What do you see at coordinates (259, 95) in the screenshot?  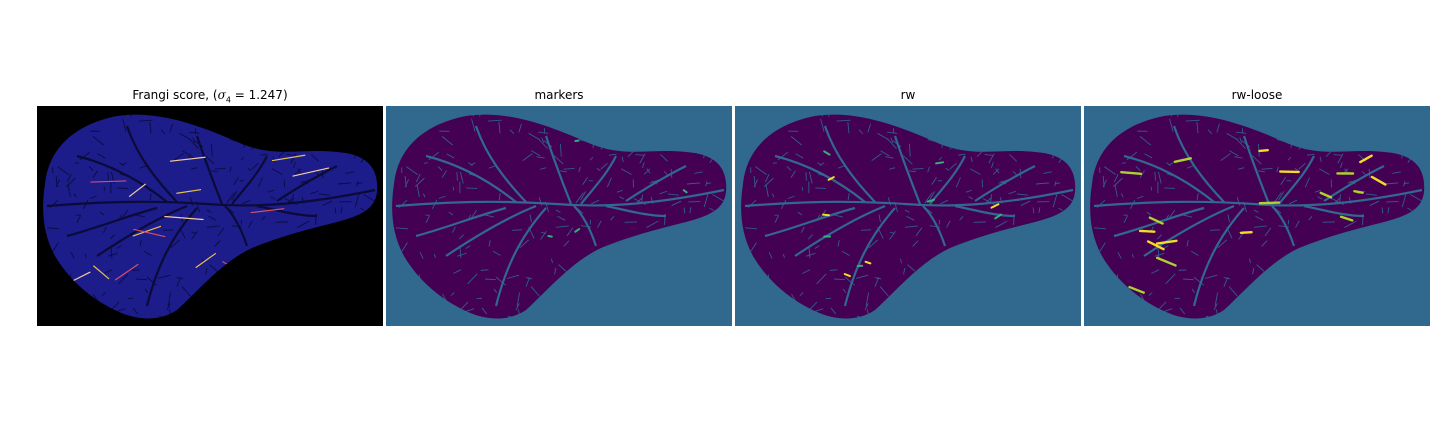 I see `title-suffix: = 1.247)` at bounding box center [259, 95].